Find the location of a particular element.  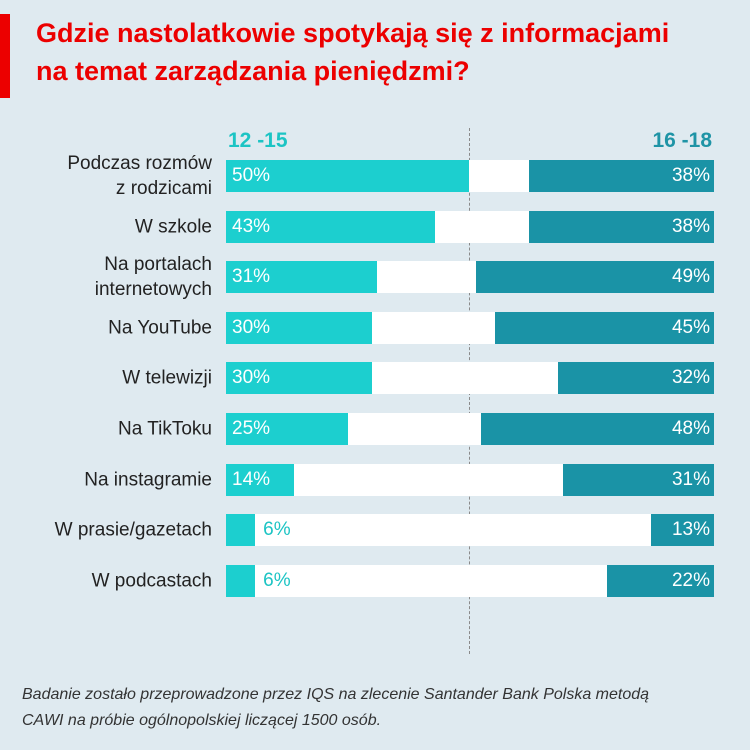

value-label-16-18: 48% is located at coordinates (690, 428).